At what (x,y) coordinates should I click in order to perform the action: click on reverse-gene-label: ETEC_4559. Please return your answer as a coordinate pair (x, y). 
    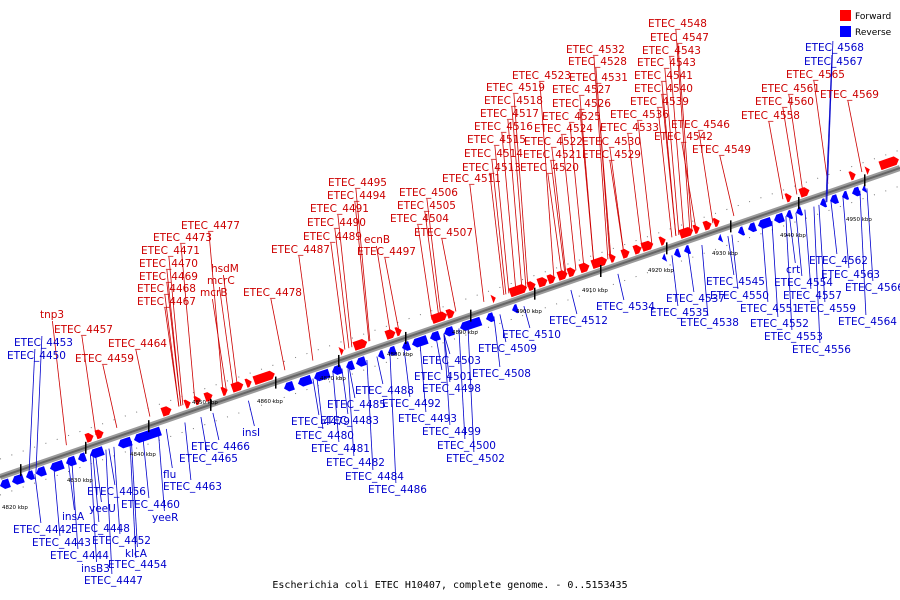
    Looking at the image, I should click on (826, 309).